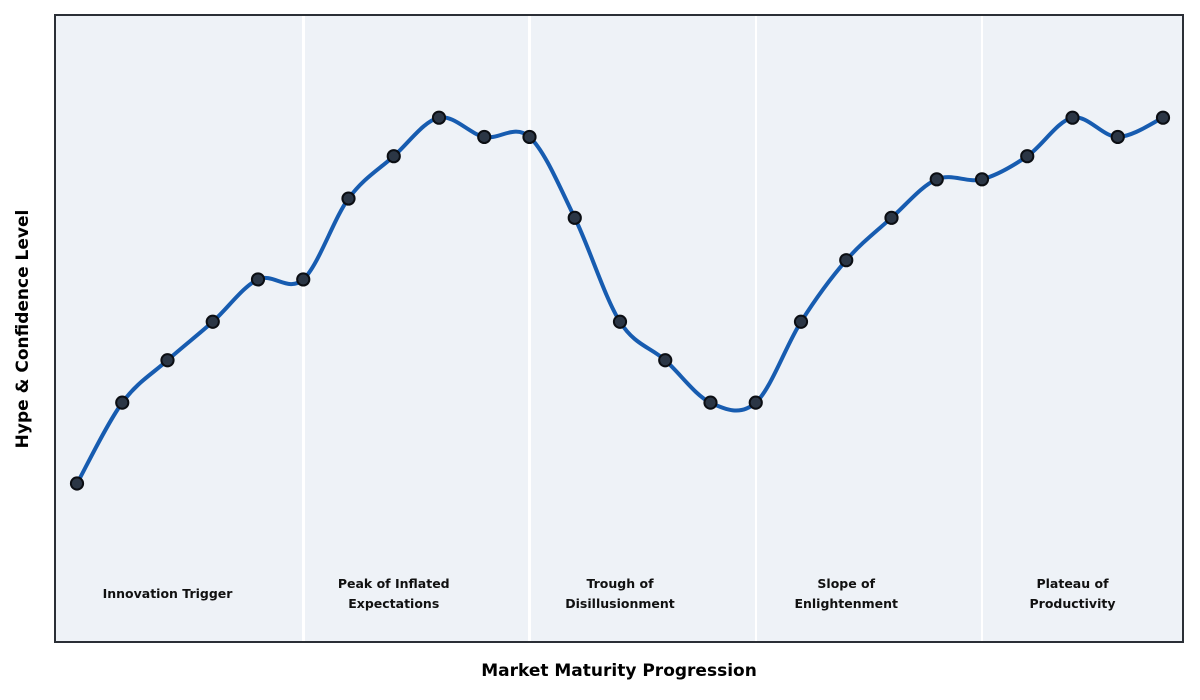 This screenshot has height=700, width=1200. What do you see at coordinates (620, 593) in the screenshot?
I see `phase-label-3: Trough of Disillusionment` at bounding box center [620, 593].